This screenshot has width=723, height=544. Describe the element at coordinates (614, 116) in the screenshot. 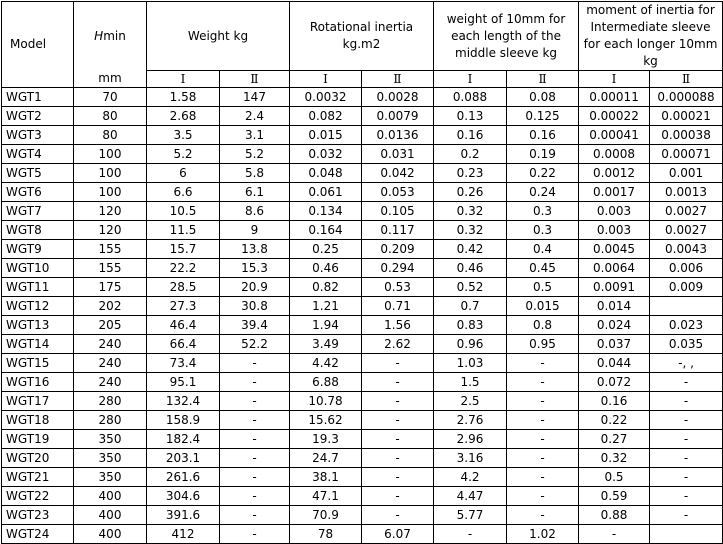

I see `value-cell: 0.00022` at that location.